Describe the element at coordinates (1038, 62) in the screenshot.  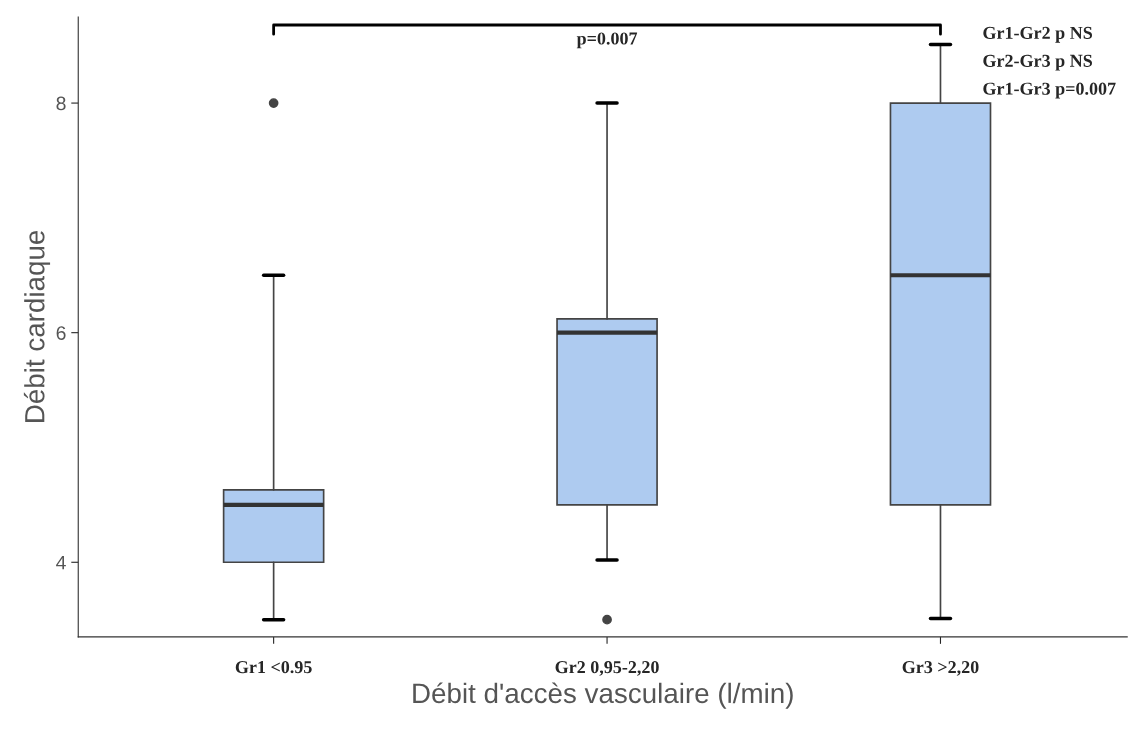
I see `annotation: Gr2-Gr3 p NS` at that location.